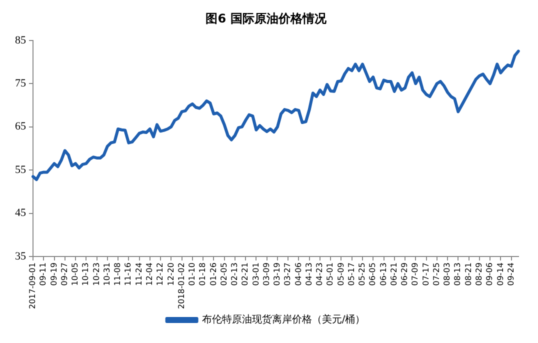  Describe the element at coordinates (20, 40) in the screenshot. I see `y-tick-label: 85` at that location.